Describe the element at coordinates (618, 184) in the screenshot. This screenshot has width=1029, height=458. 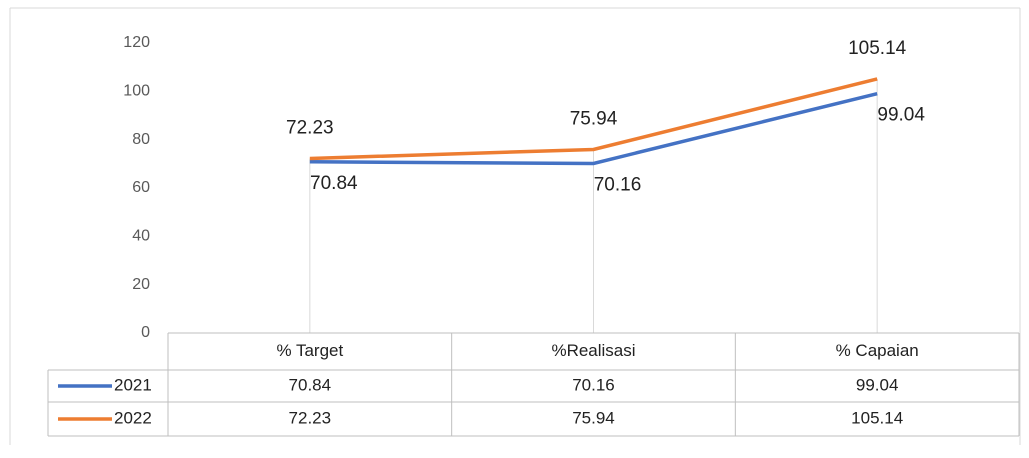
I see `data-label: 70.16` at that location.